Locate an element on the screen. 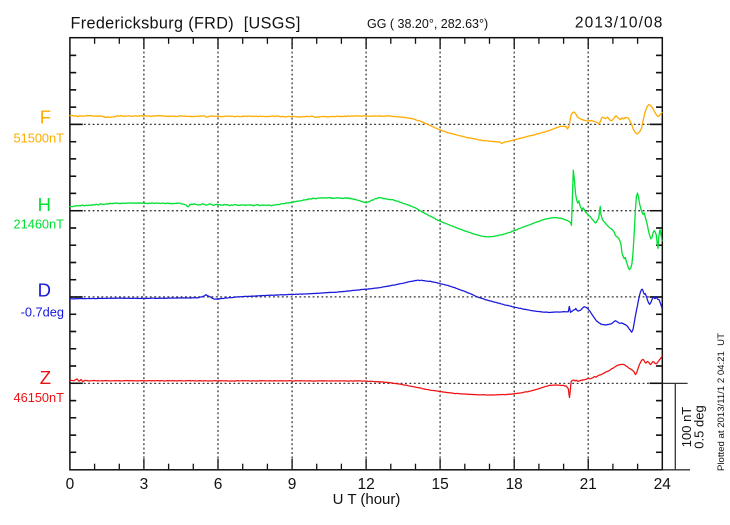 The height and width of the screenshot is (525, 730). svg-text: Z is located at coordinates (45, 377).